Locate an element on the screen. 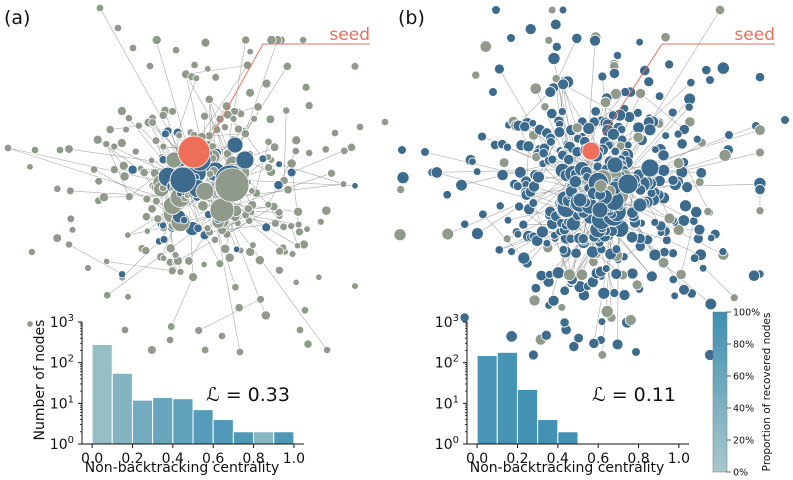  x-tick-label: 0.4 is located at coordinates (558, 459).